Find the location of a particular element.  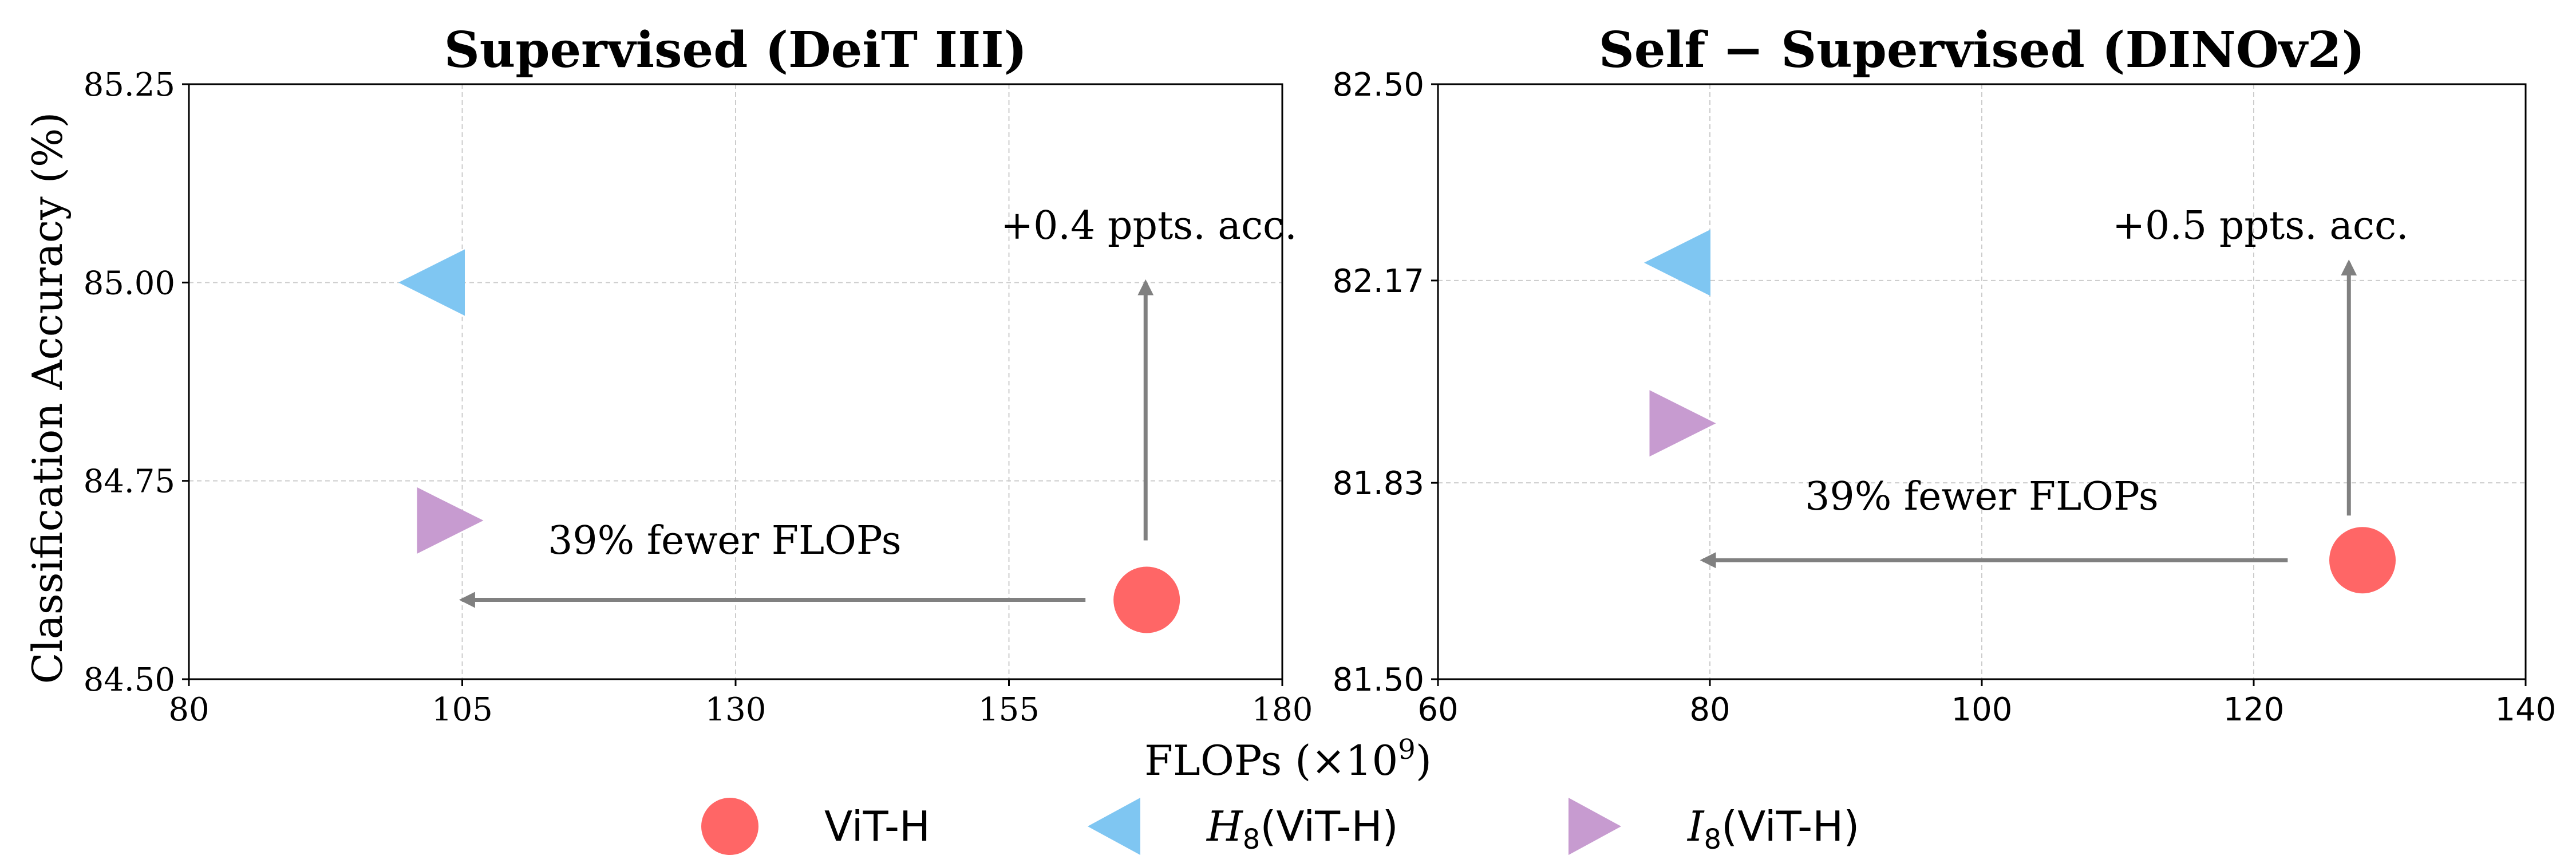

x-tick-label: 155 is located at coordinates (1009, 710).